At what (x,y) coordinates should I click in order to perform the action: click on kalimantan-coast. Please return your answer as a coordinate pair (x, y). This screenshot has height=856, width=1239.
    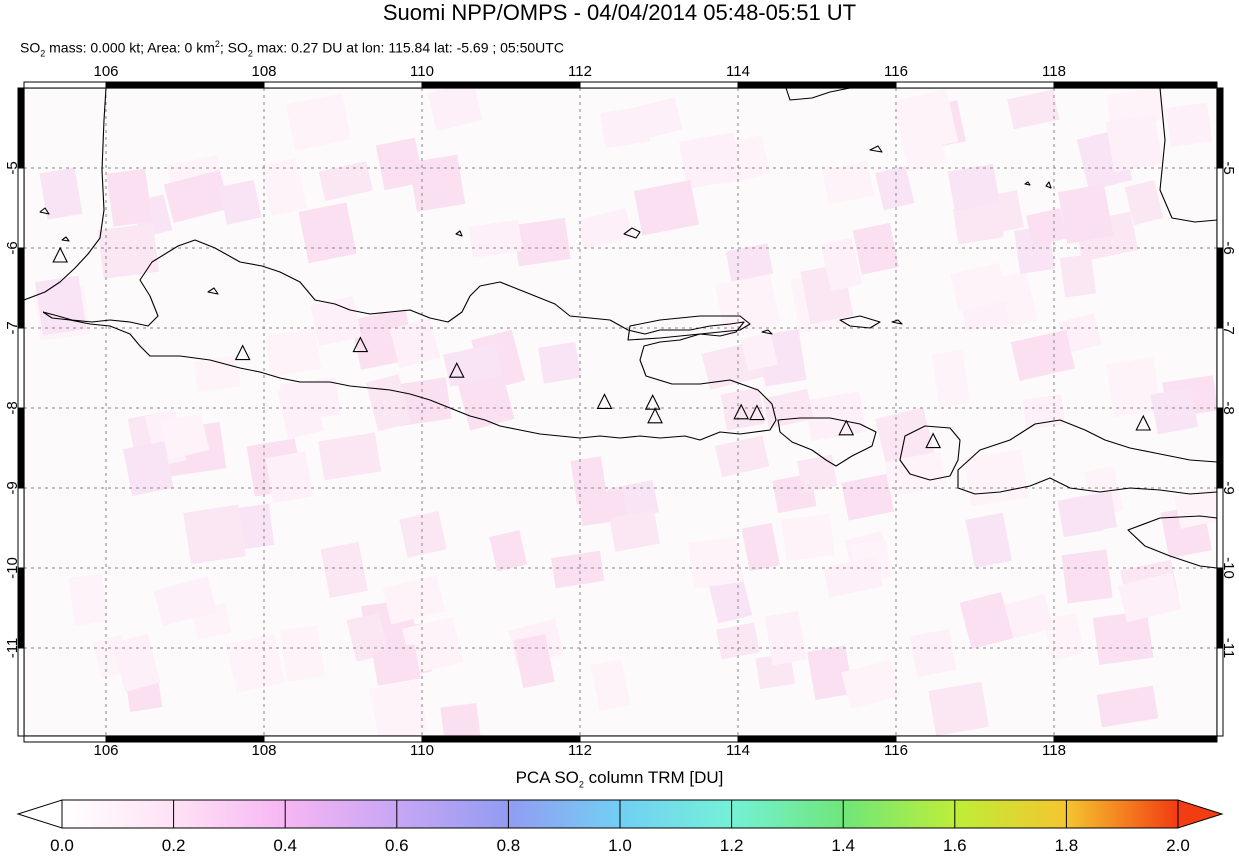
    Looking at the image, I should click on (818, 94).